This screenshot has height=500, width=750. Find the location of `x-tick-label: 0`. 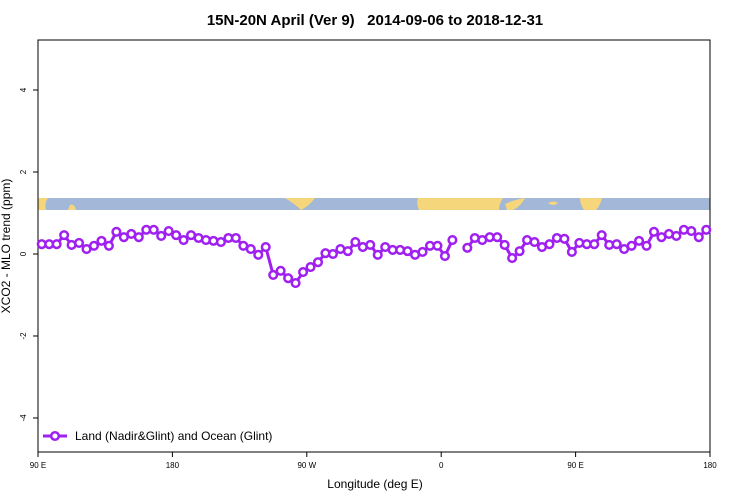

x-tick-label: 0 is located at coordinates (441, 465).